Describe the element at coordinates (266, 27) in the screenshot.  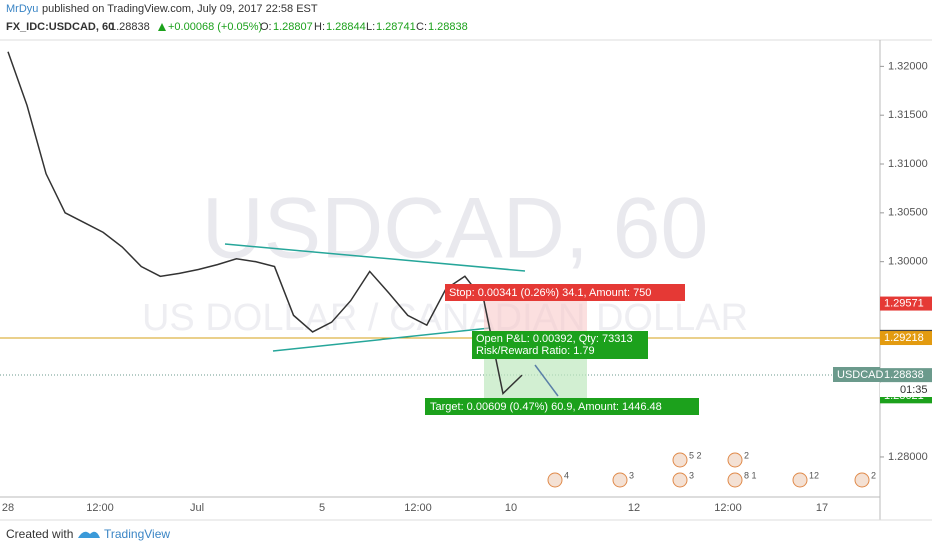
I see `o-label: O:` at that location.